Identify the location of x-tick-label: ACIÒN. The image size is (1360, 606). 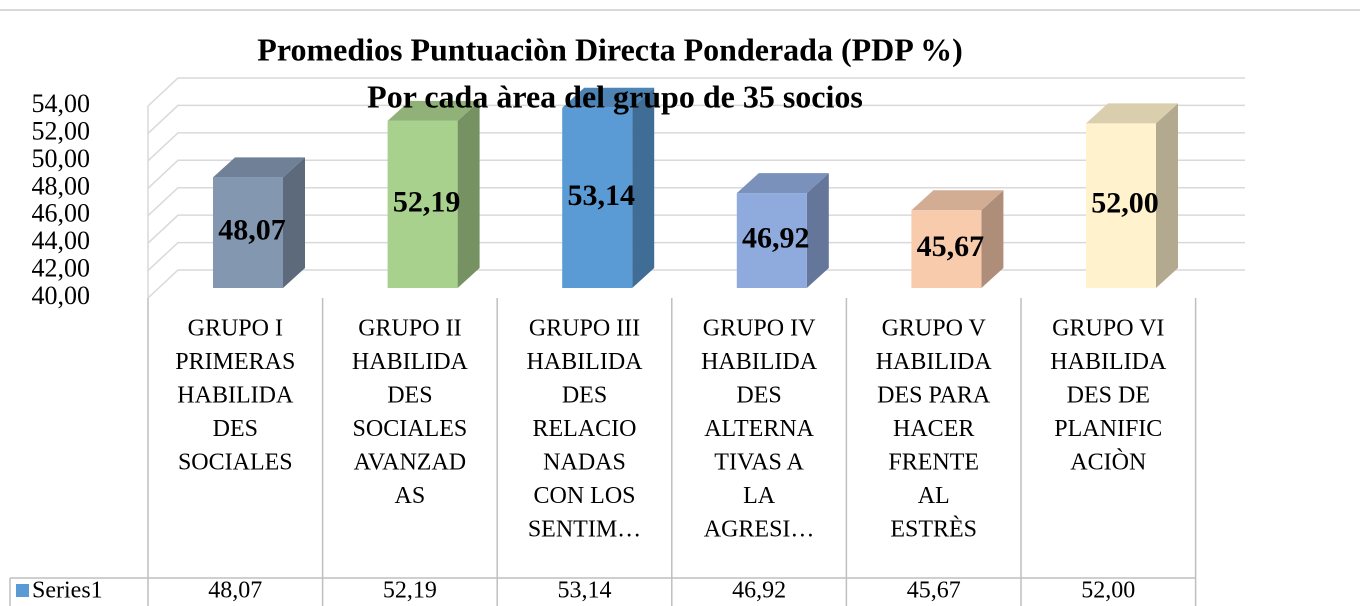
(1108, 462).